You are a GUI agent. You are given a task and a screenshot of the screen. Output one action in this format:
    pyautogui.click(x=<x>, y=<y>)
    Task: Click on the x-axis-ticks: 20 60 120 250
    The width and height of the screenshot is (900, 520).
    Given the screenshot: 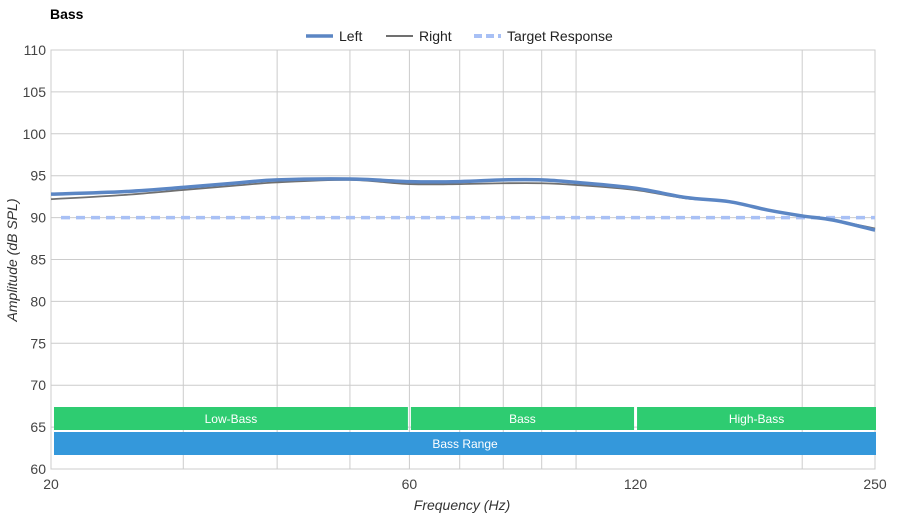 What is the action you would take?
    pyautogui.click(x=465, y=484)
    